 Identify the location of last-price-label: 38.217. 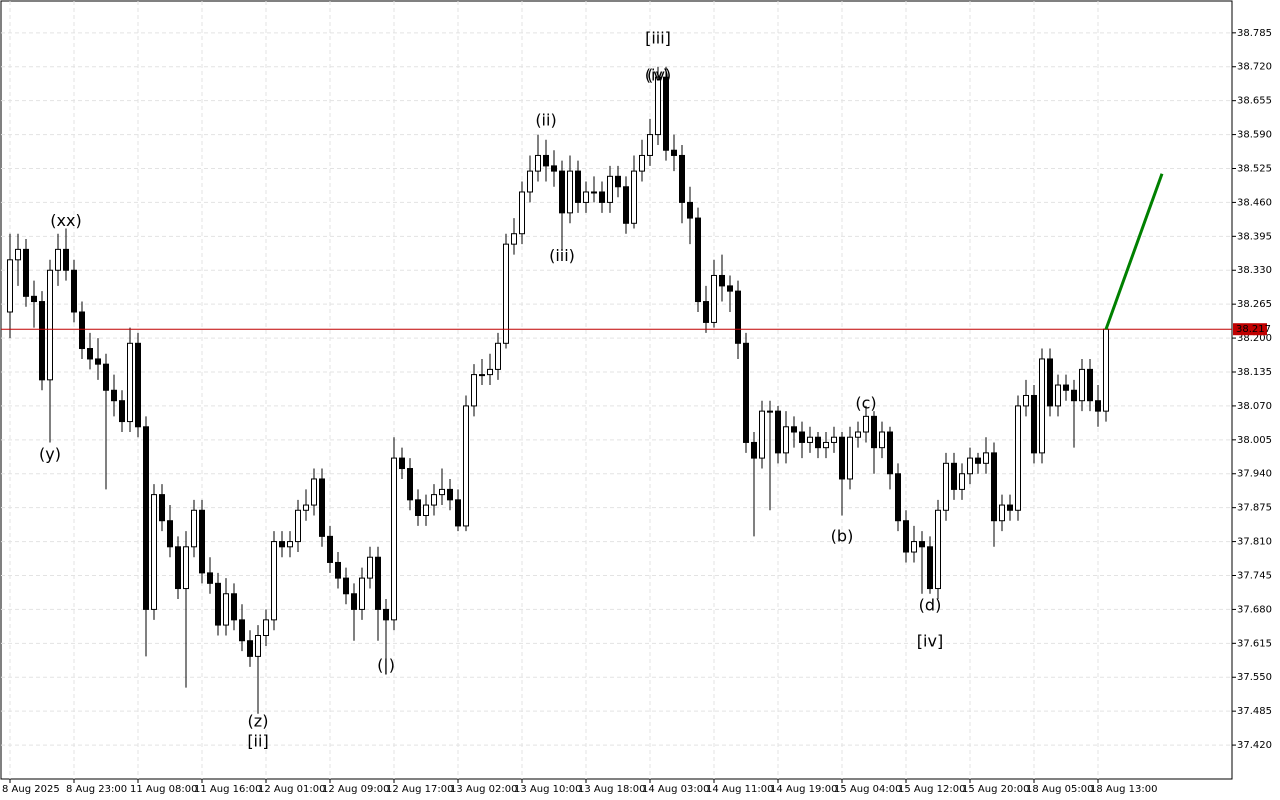
(1253, 329).